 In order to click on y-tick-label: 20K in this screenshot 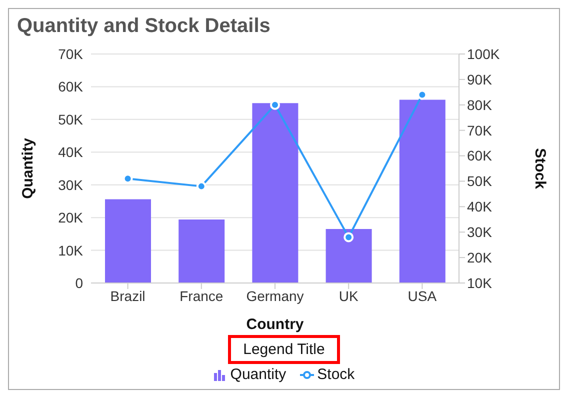, I will do `click(71, 218)`.